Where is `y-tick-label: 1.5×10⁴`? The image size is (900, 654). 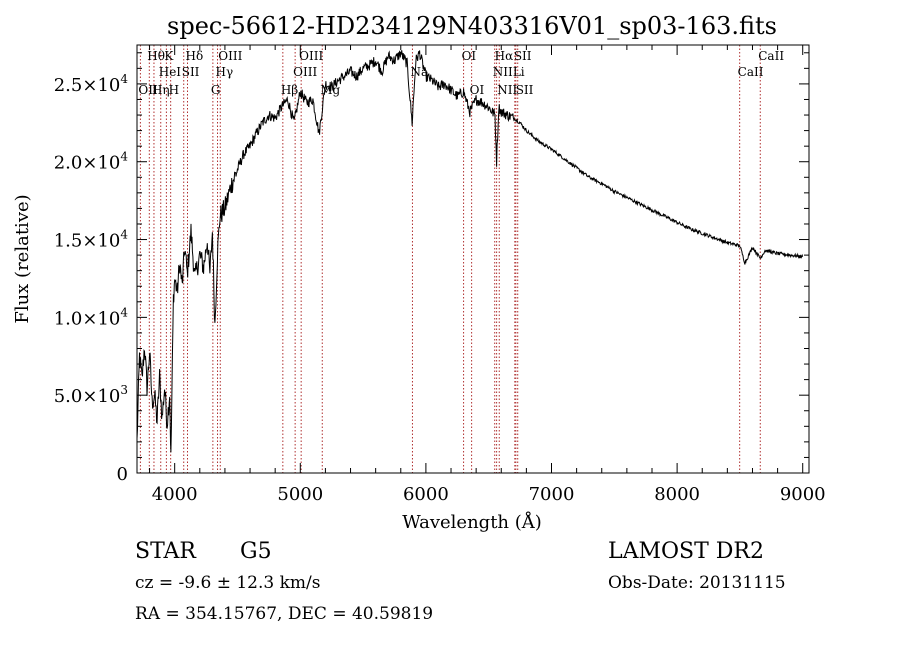 y-tick-label: 1.5×10⁴ is located at coordinates (91, 240).